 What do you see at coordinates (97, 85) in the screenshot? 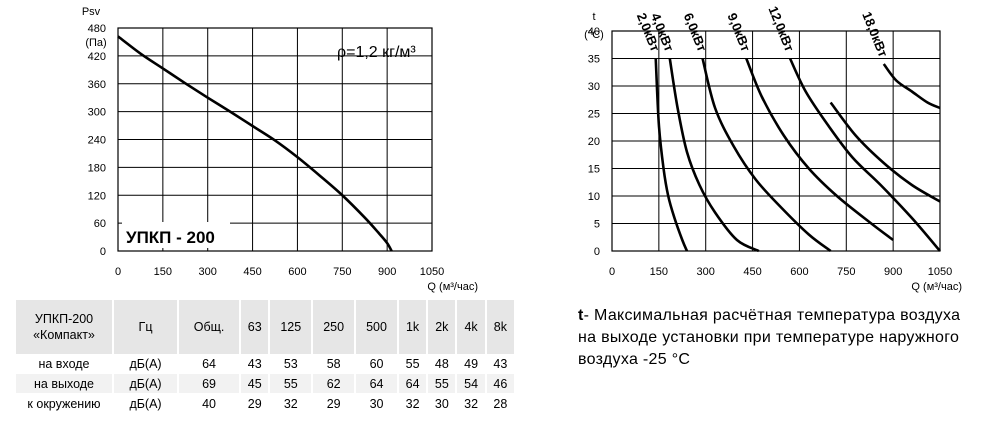
I see `y-tick-label: 360` at bounding box center [97, 85].